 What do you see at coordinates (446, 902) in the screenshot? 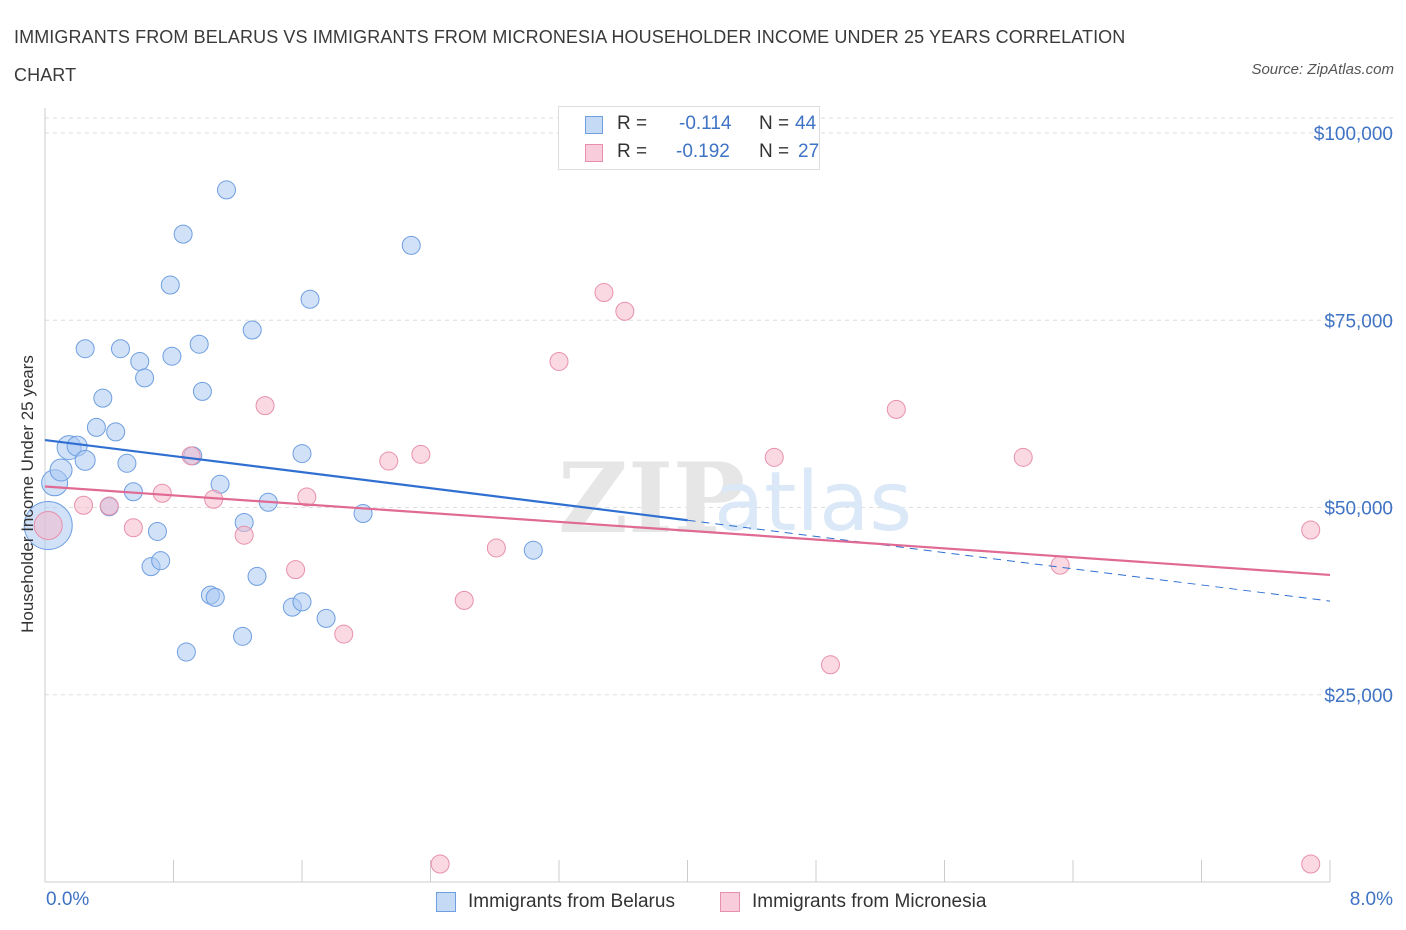
I see `legend-swatch-belarus` at bounding box center [446, 902].